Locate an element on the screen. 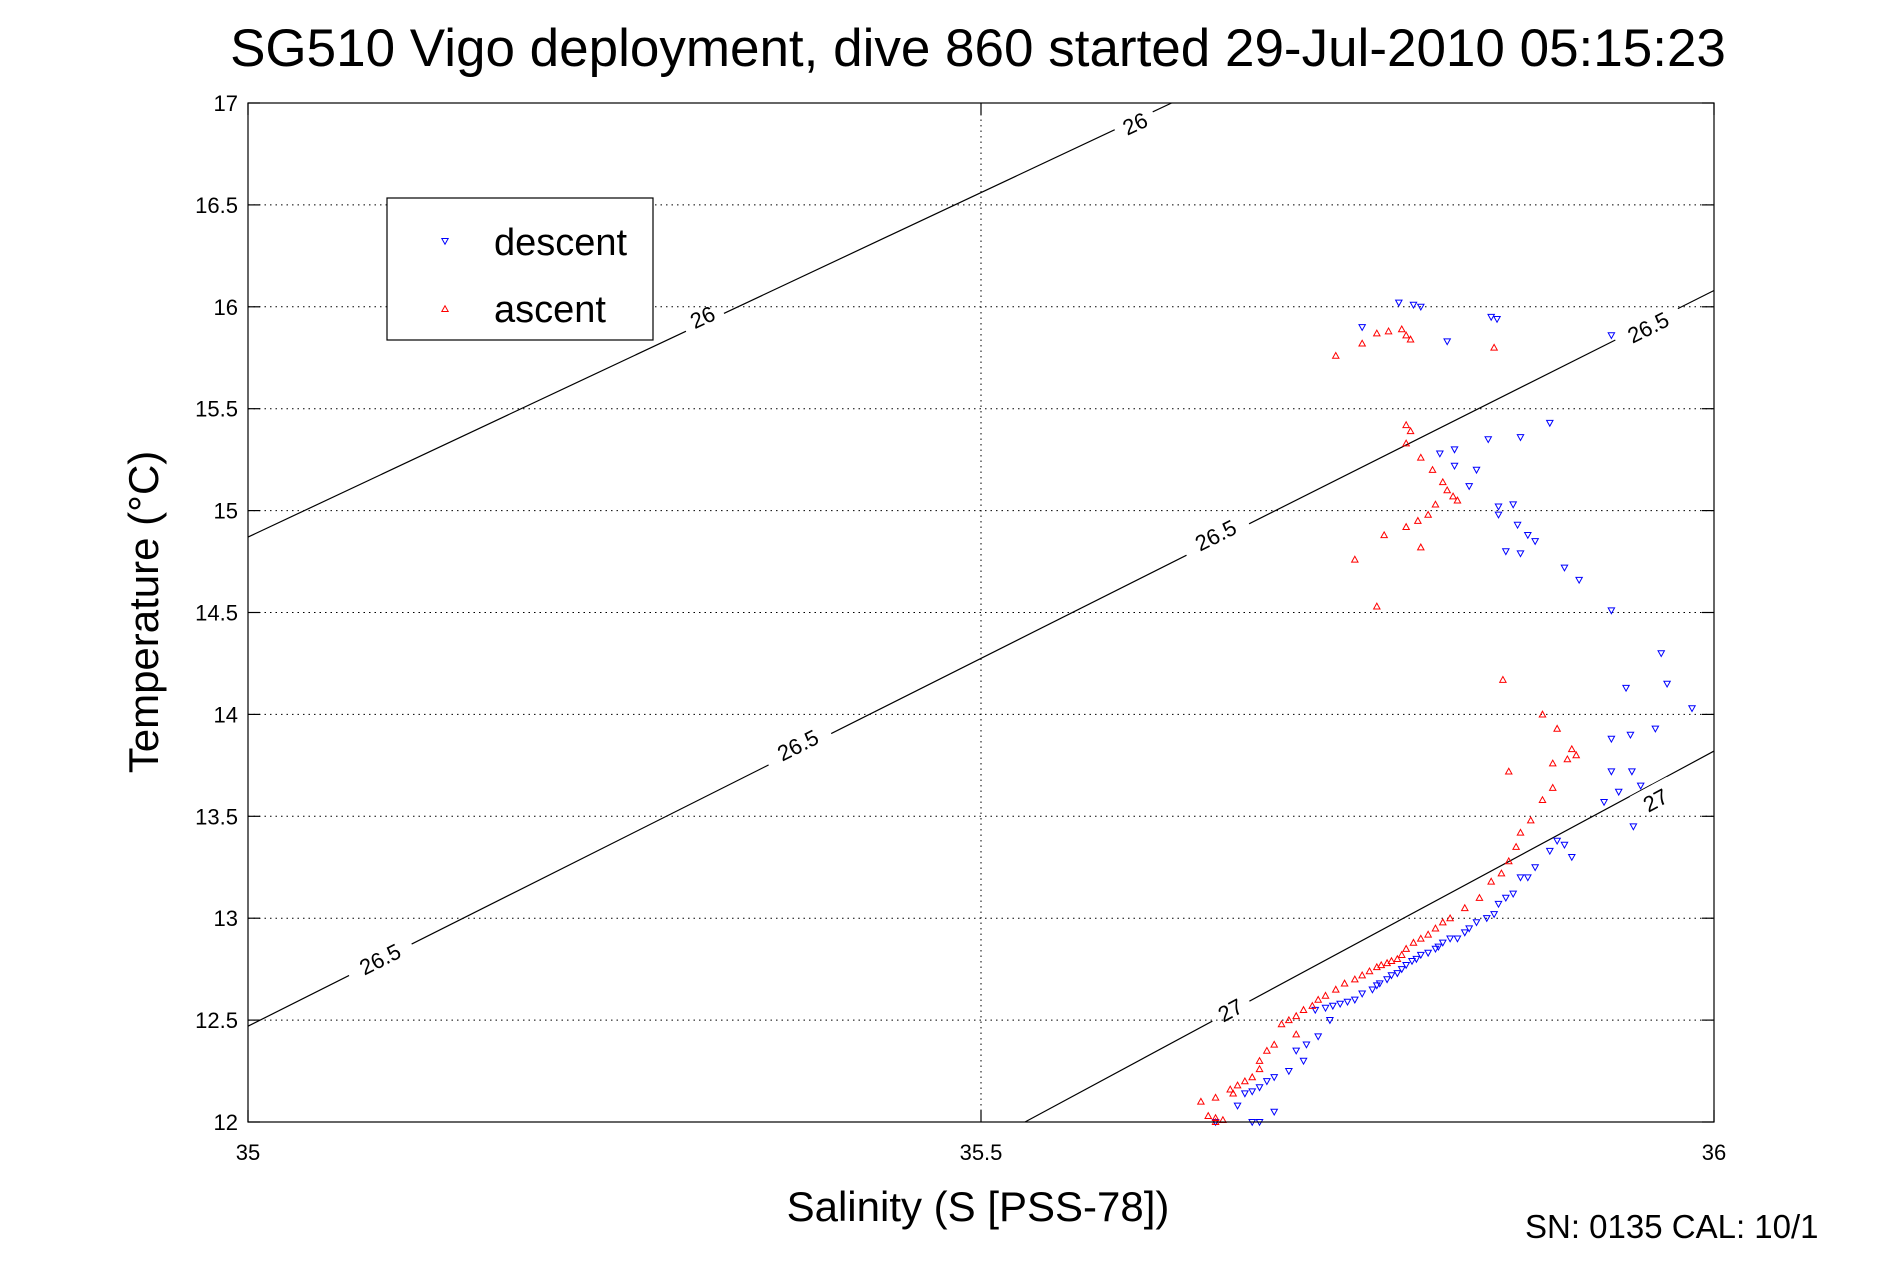 The height and width of the screenshot is (1262, 1891). y-axis-label: Temperature (°C) is located at coordinates (143, 612).